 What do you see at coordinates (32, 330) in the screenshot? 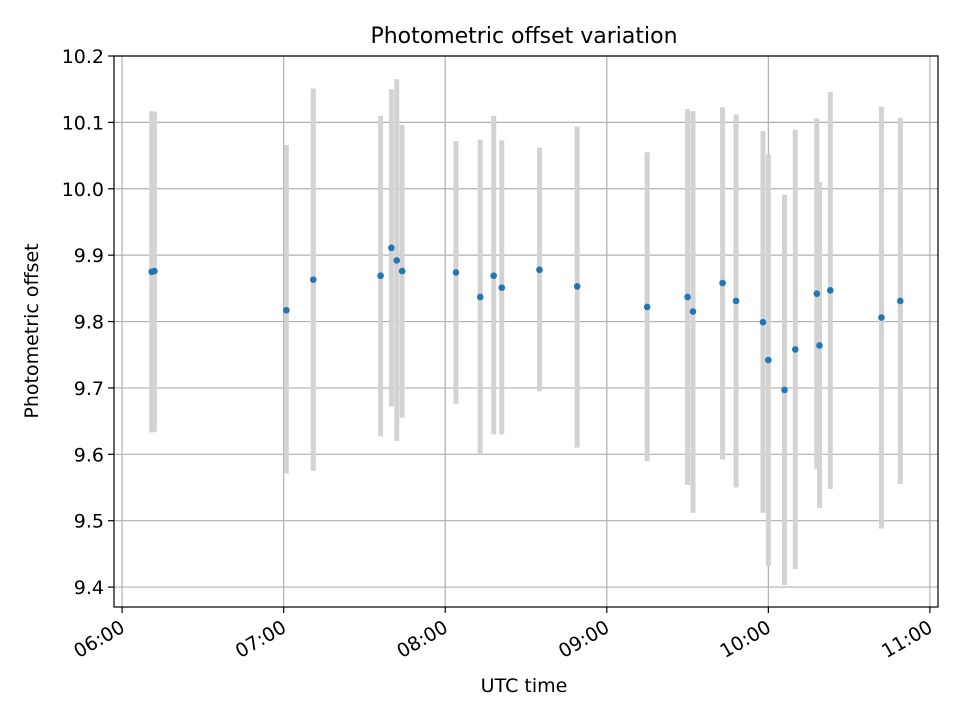
I see `y-axis-label: Photometric offset` at bounding box center [32, 330].